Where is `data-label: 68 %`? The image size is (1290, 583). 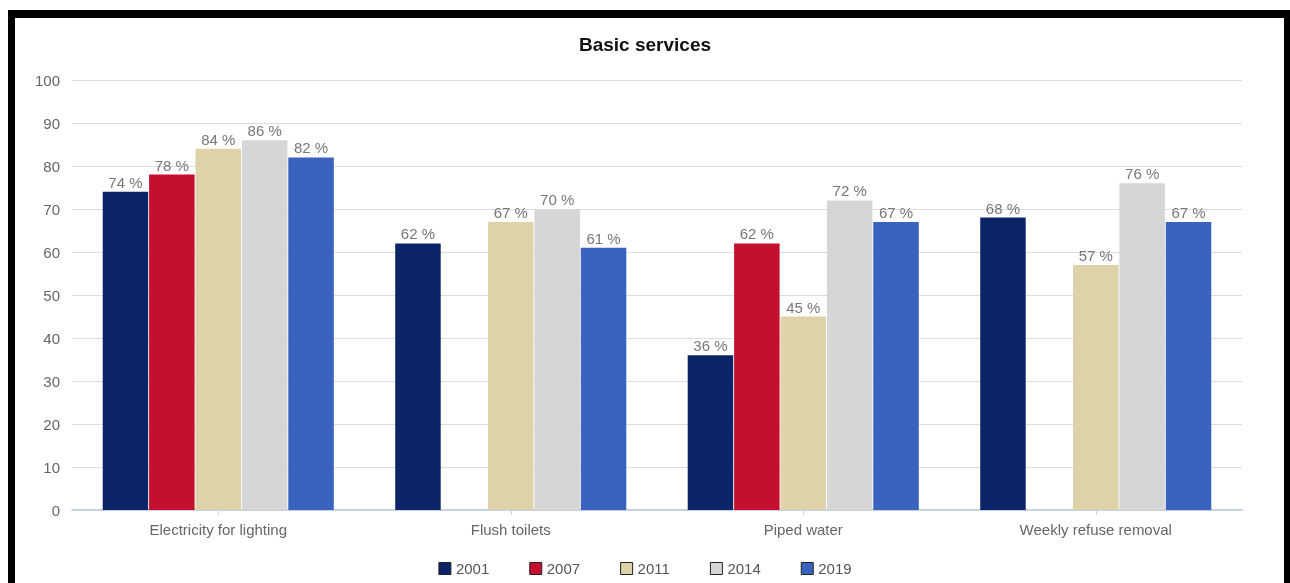 data-label: 68 % is located at coordinates (1003, 208).